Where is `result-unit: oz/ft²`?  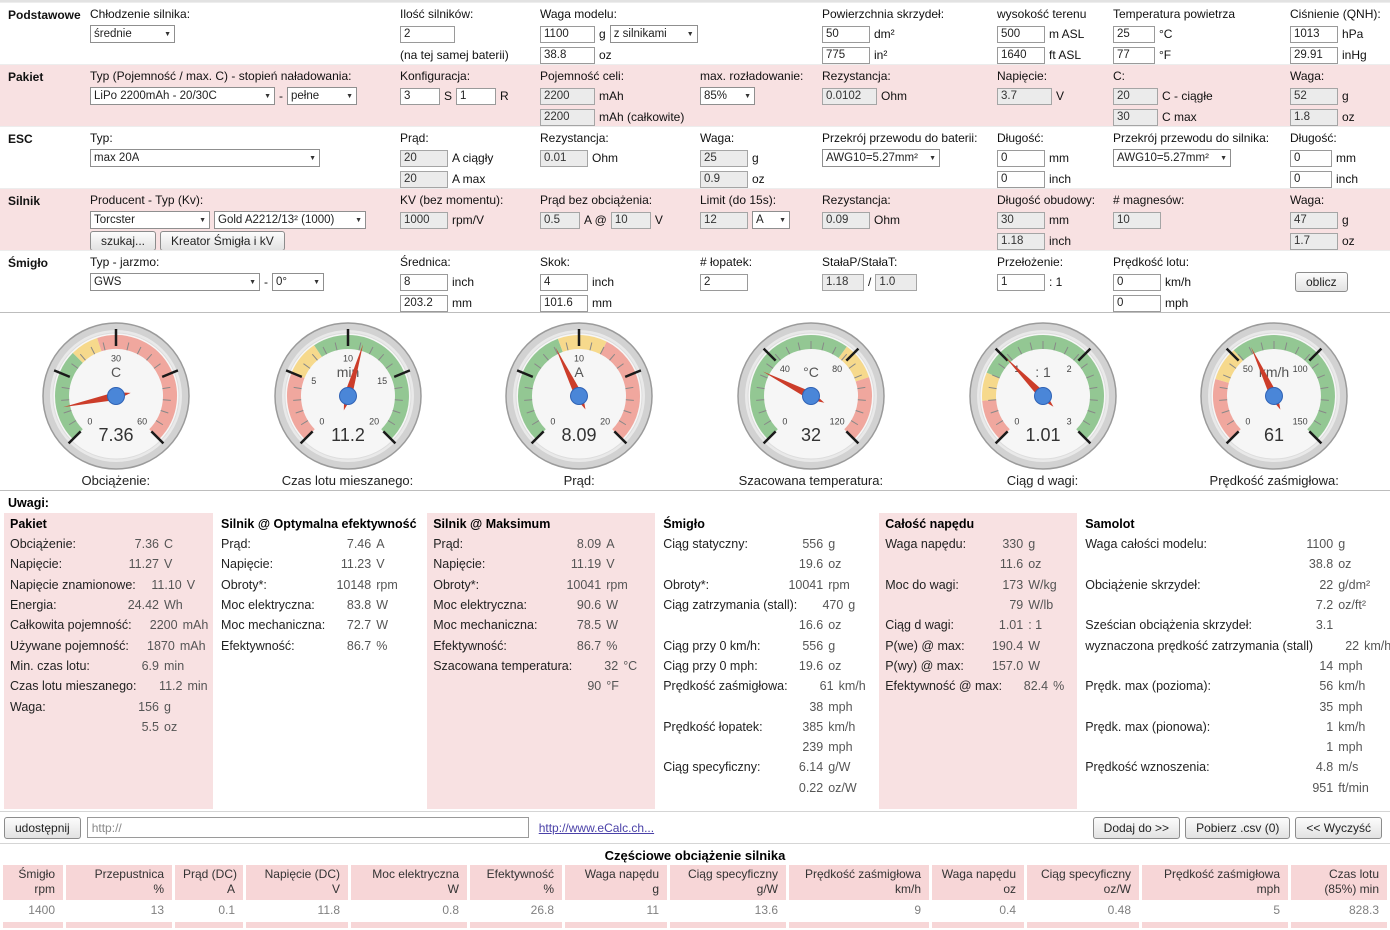
result-unit: oz/ft² is located at coordinates (1352, 605).